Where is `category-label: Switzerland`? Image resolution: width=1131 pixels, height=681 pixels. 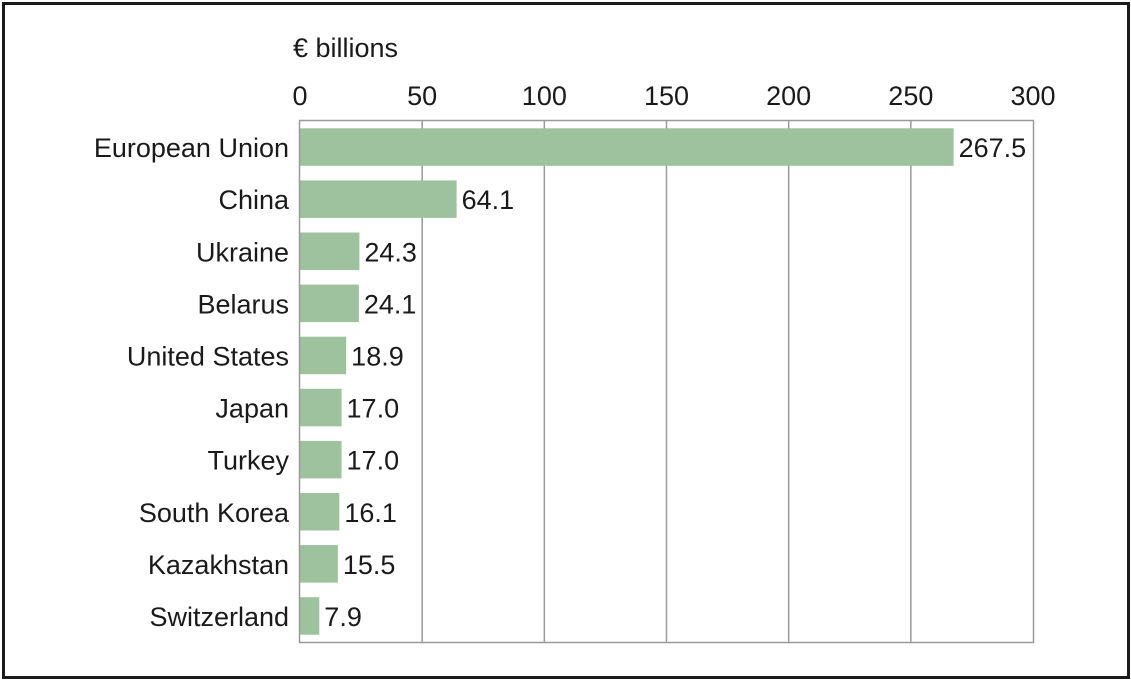 category-label: Switzerland is located at coordinates (219, 617).